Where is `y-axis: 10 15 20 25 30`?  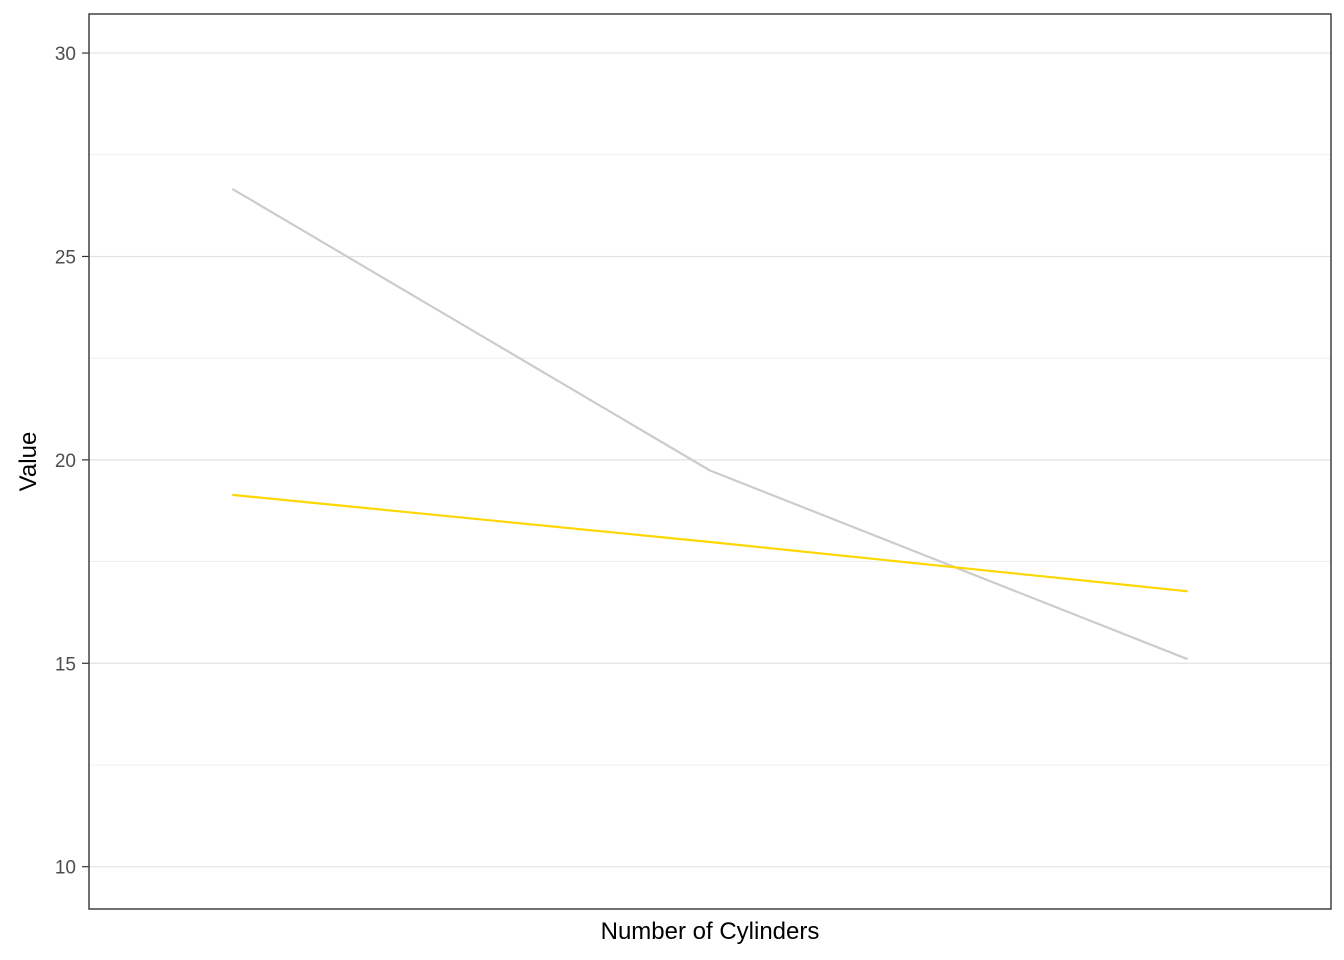
y-axis: 10 15 20 25 30 is located at coordinates (72, 461).